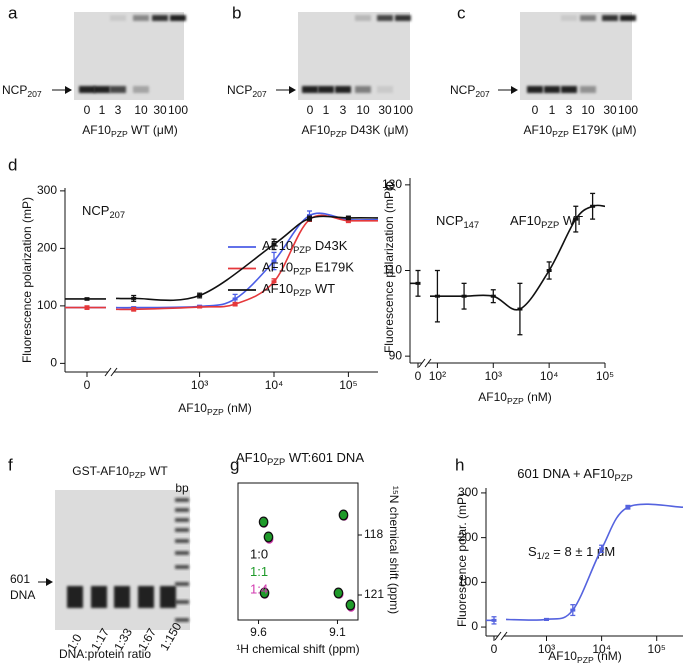  I want to click on x-tick-label: 0, so click(418, 376).